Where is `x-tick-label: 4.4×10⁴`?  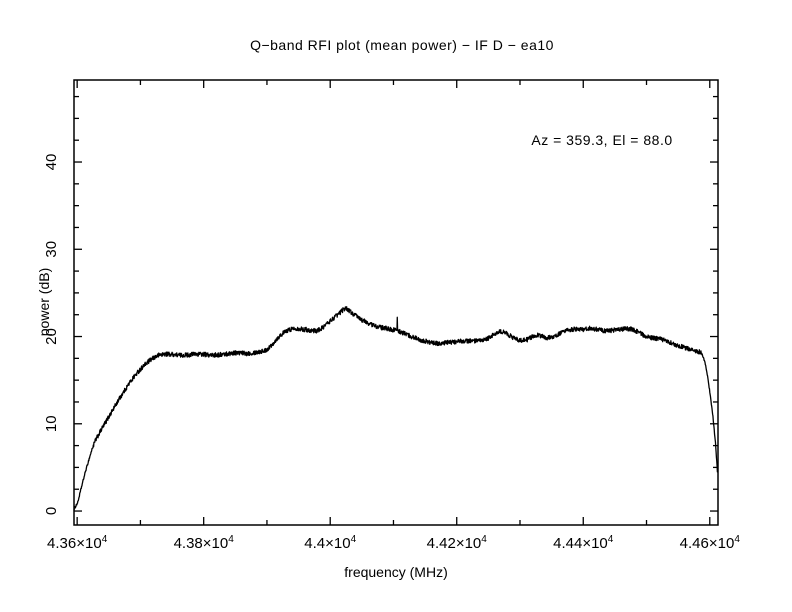
x-tick-label: 4.4×10⁴ is located at coordinates (330, 543).